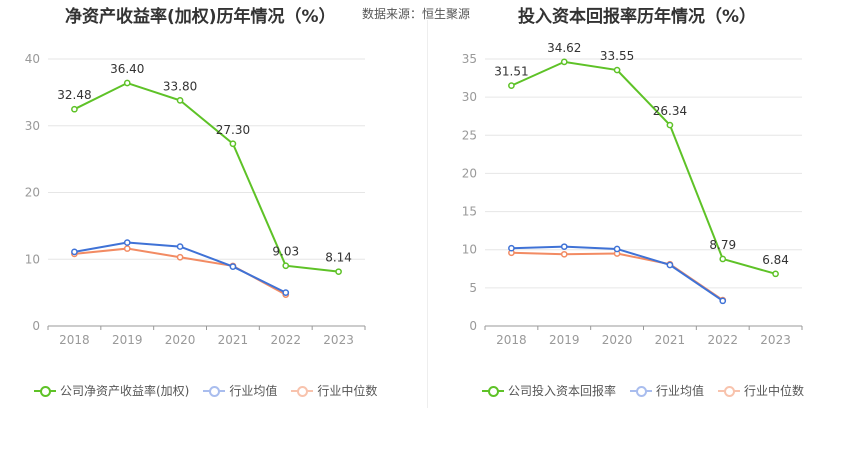 Image resolution: width=850 pixels, height=458 pixels. What do you see at coordinates (722, 245) in the screenshot?
I see `data-label: 8.79` at bounding box center [722, 245].